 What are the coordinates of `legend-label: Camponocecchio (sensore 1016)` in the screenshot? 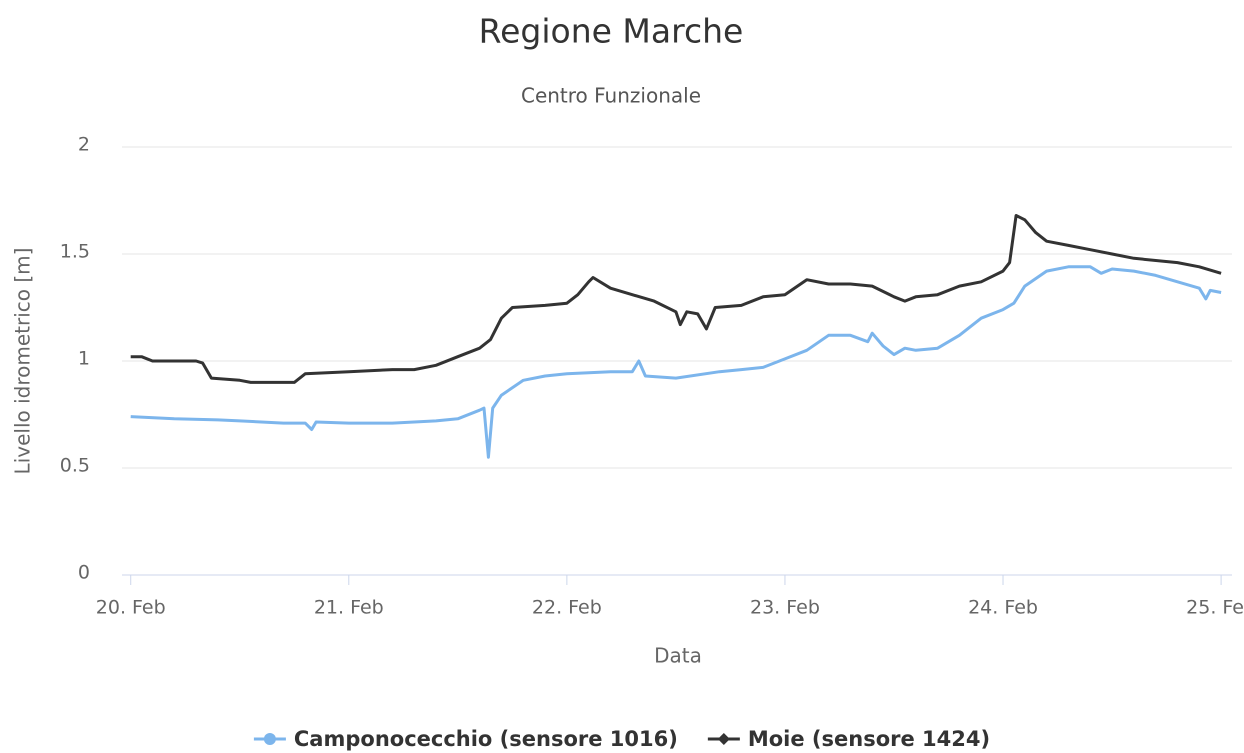 It's located at (486, 739).